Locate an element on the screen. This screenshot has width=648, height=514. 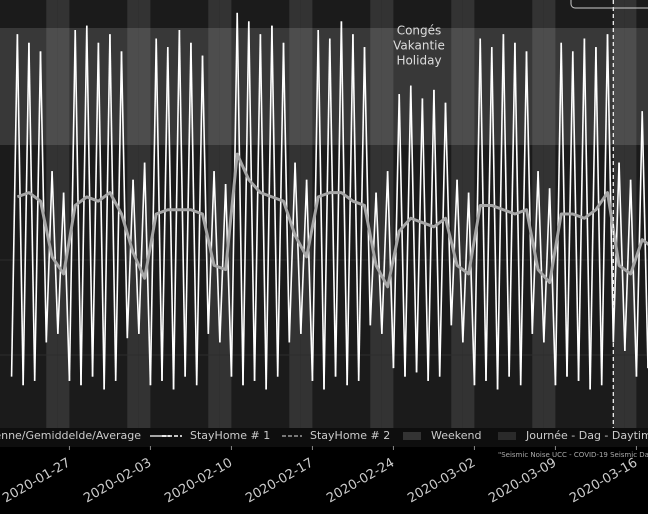
x-tick-label: 2020-02-10 is located at coordinates (198, 481).